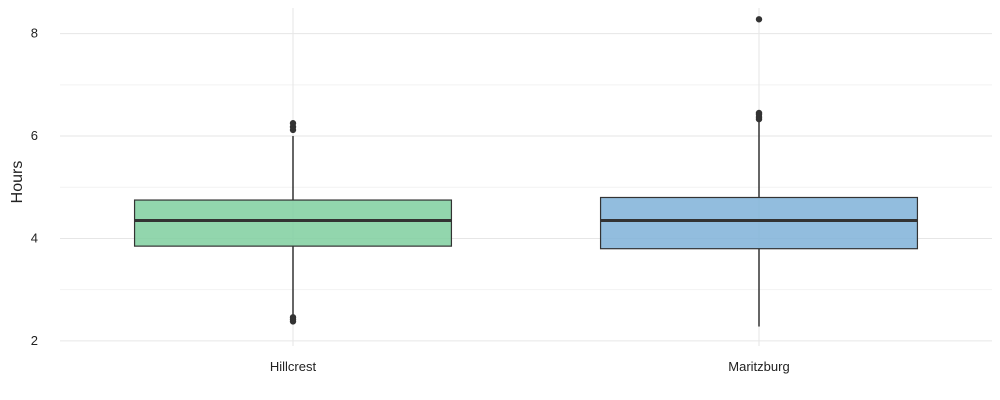 This screenshot has width=1000, height=400. Describe the element at coordinates (17, 182) in the screenshot. I see `y-axis-title: Hours` at that location.